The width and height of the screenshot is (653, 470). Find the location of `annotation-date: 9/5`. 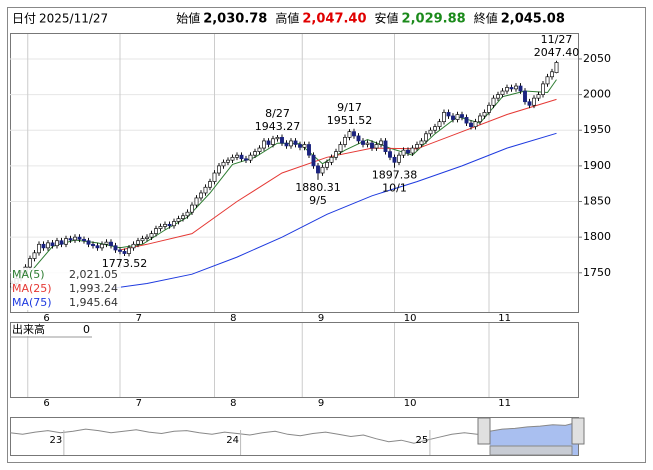

annotation-date: 9/5 is located at coordinates (318, 200).